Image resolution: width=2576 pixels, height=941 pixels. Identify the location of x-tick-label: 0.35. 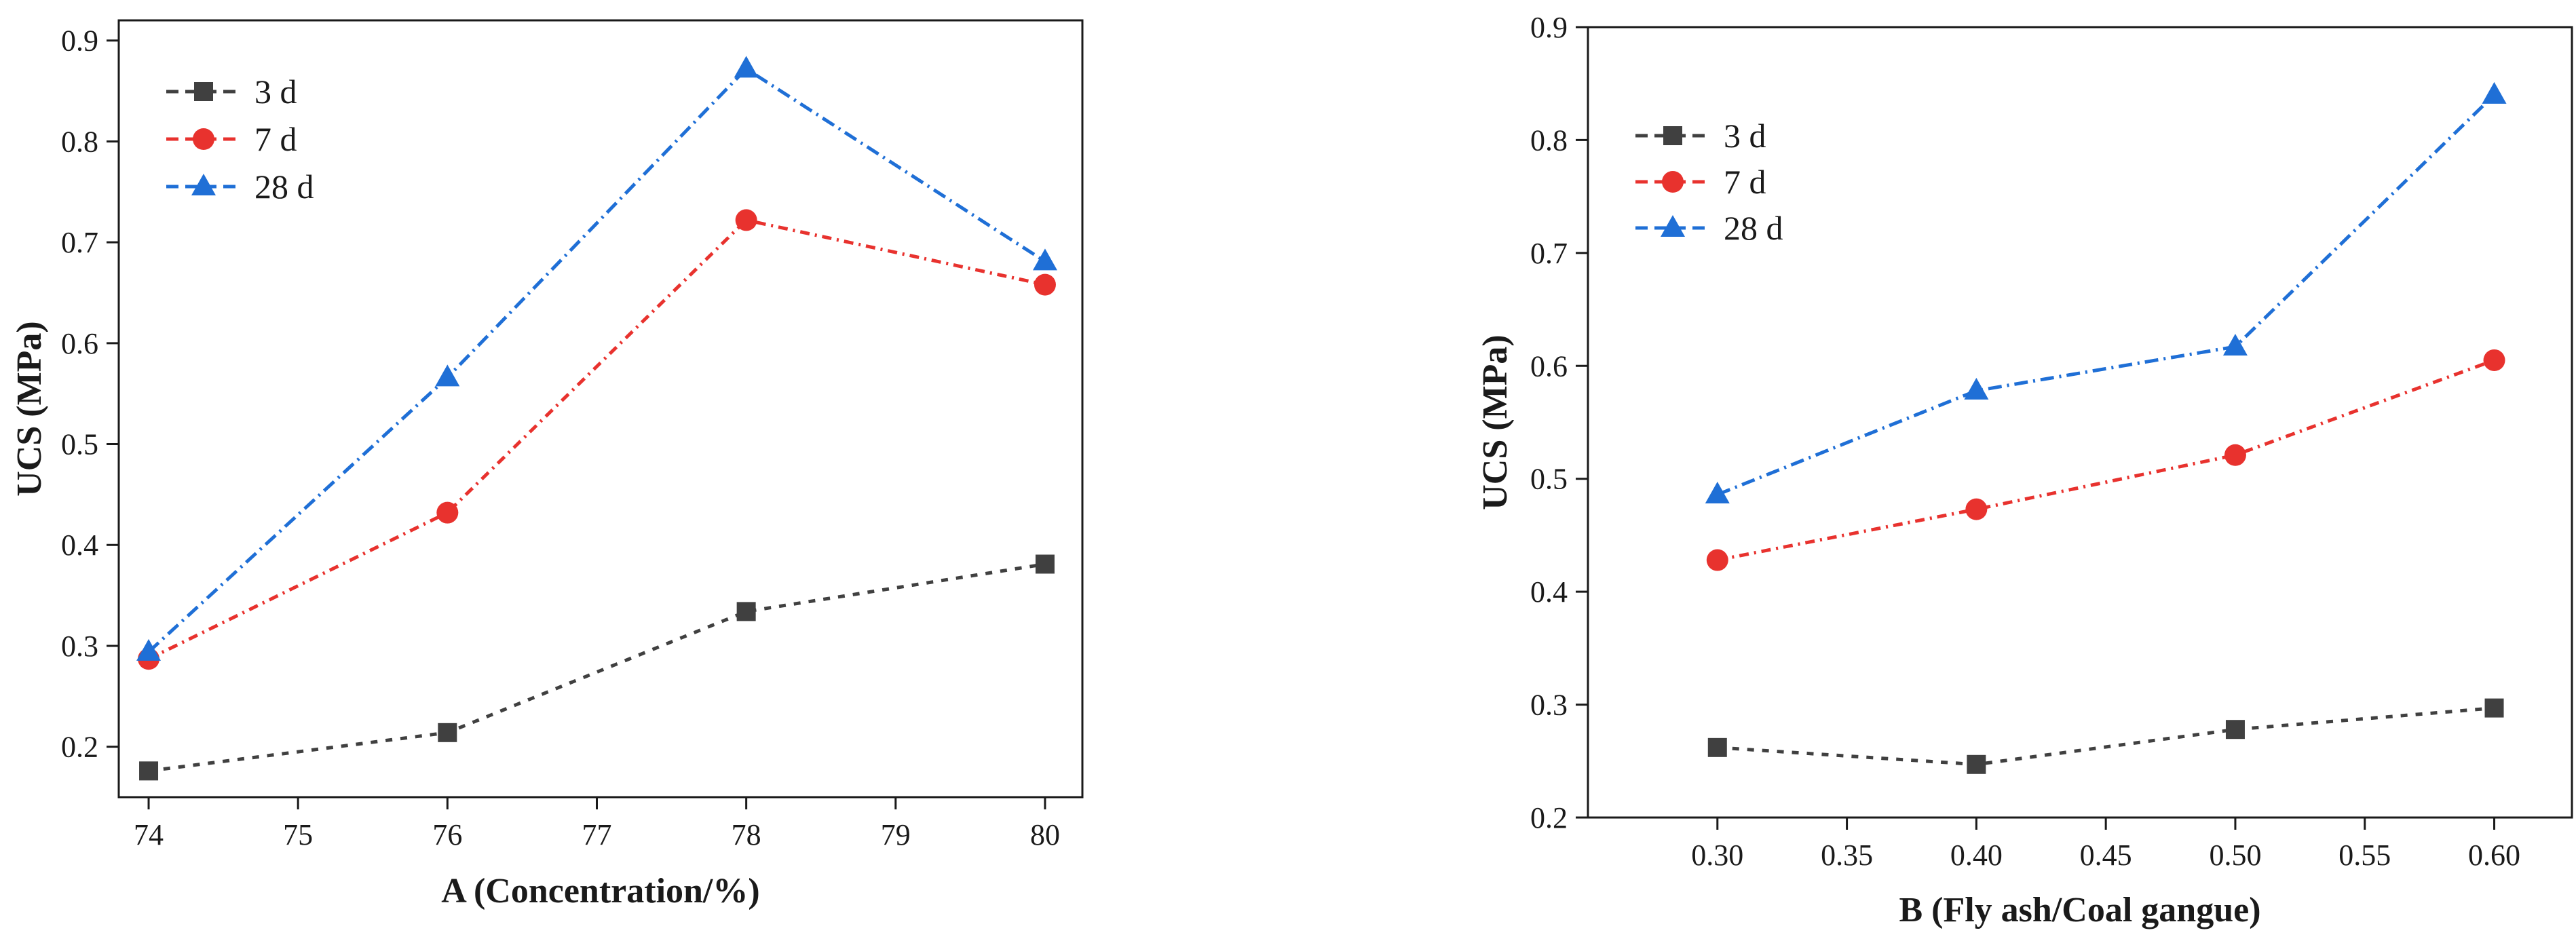
(1847, 855).